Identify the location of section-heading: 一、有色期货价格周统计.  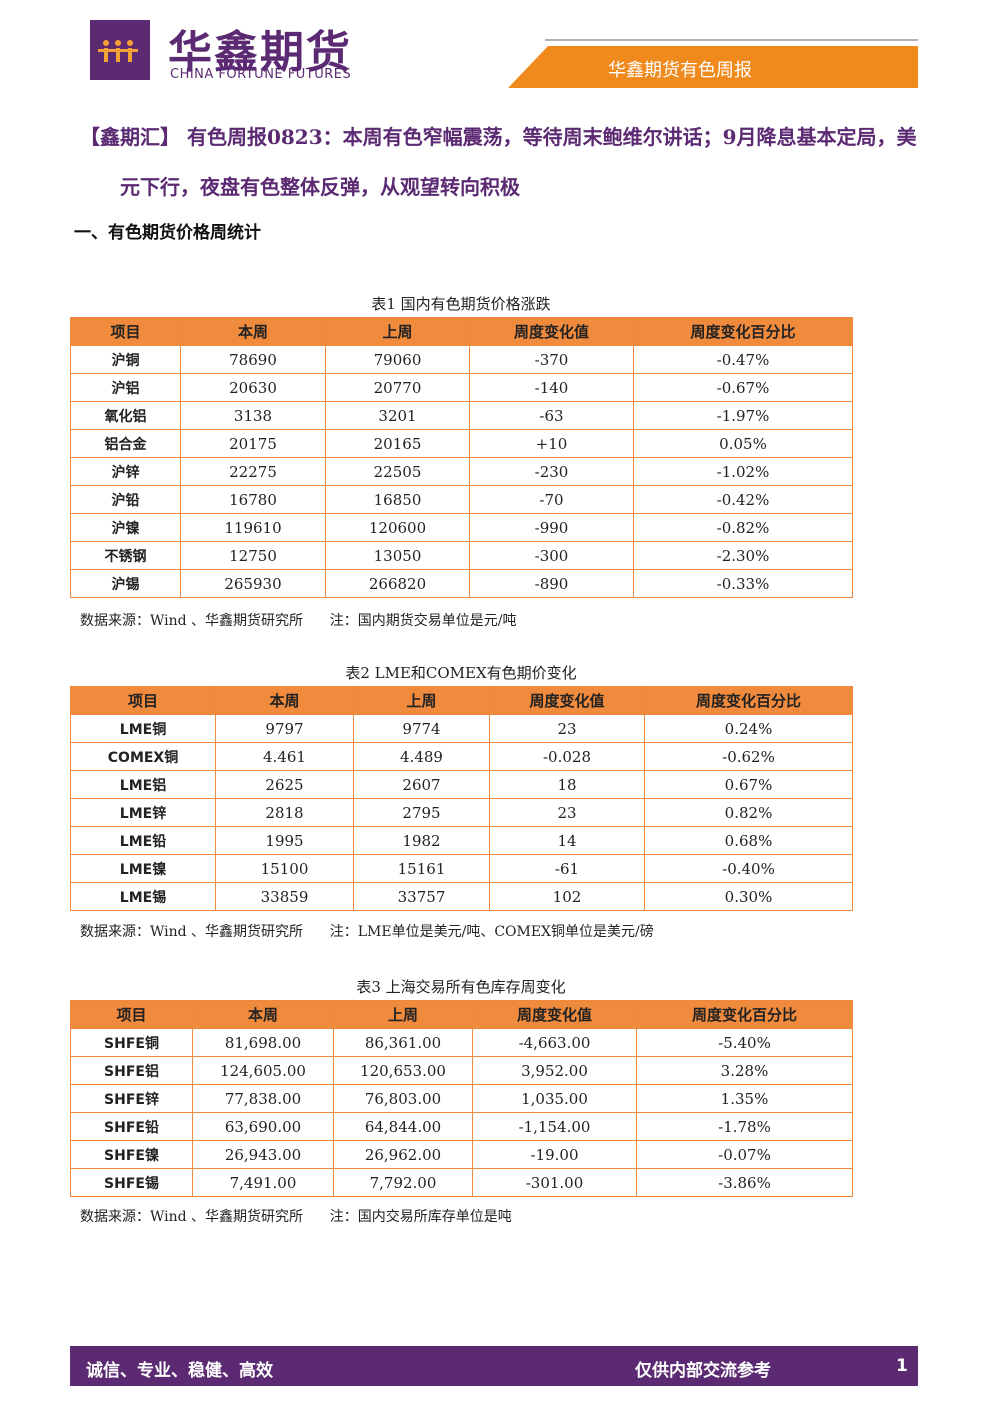
(167, 233).